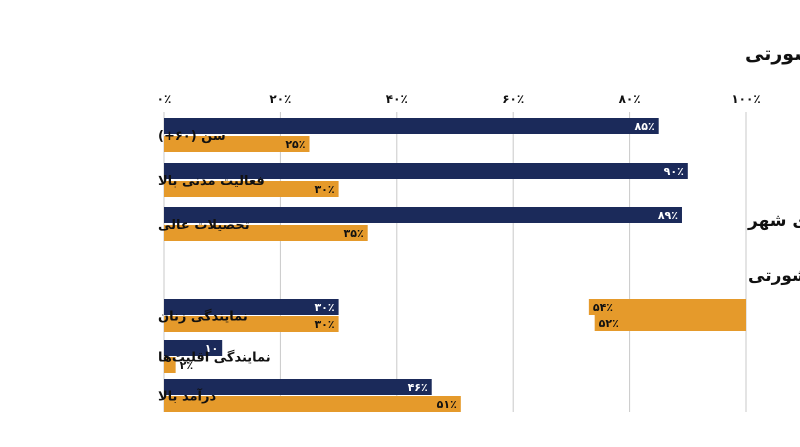 The image size is (800, 447). What do you see at coordinates (192, 136) in the screenshot?
I see `category-label: سن (۶۰+)` at bounding box center [192, 136].